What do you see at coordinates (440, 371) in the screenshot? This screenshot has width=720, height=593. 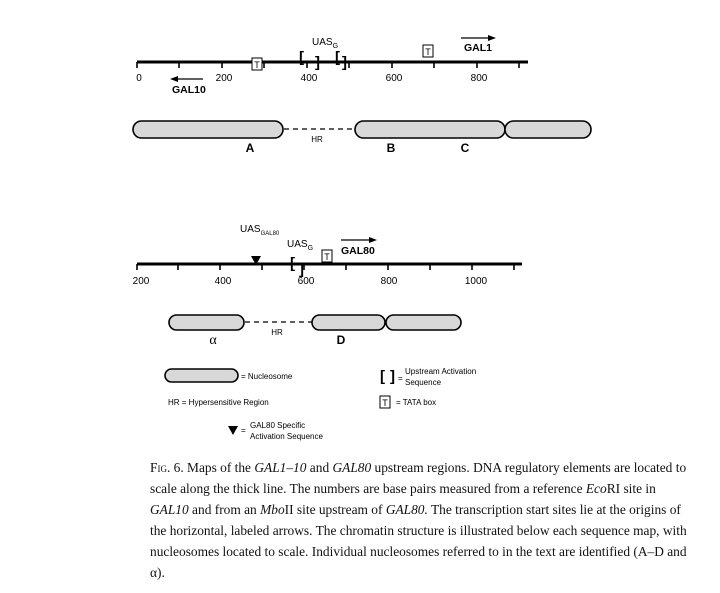 I see `legend-uas-line1: Upstream Activation` at bounding box center [440, 371].